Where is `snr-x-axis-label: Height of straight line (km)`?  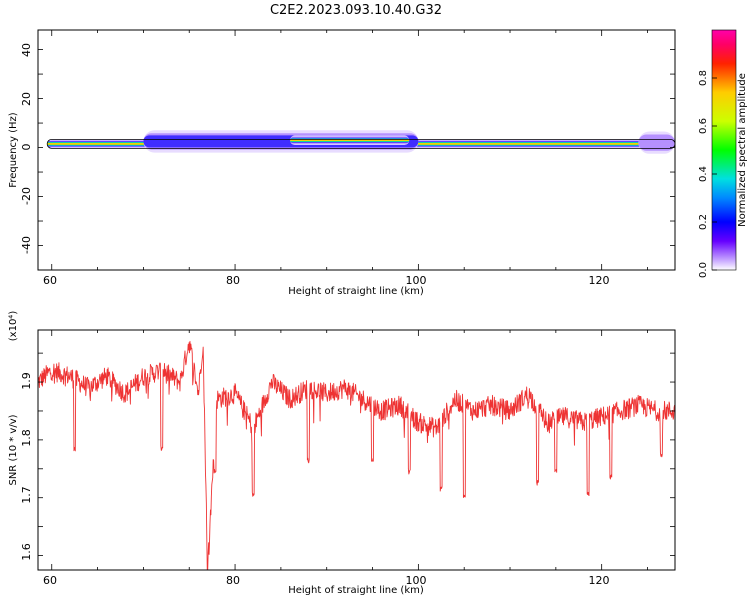
snr-x-axis-label: Height of straight line (km) is located at coordinates (356, 590).